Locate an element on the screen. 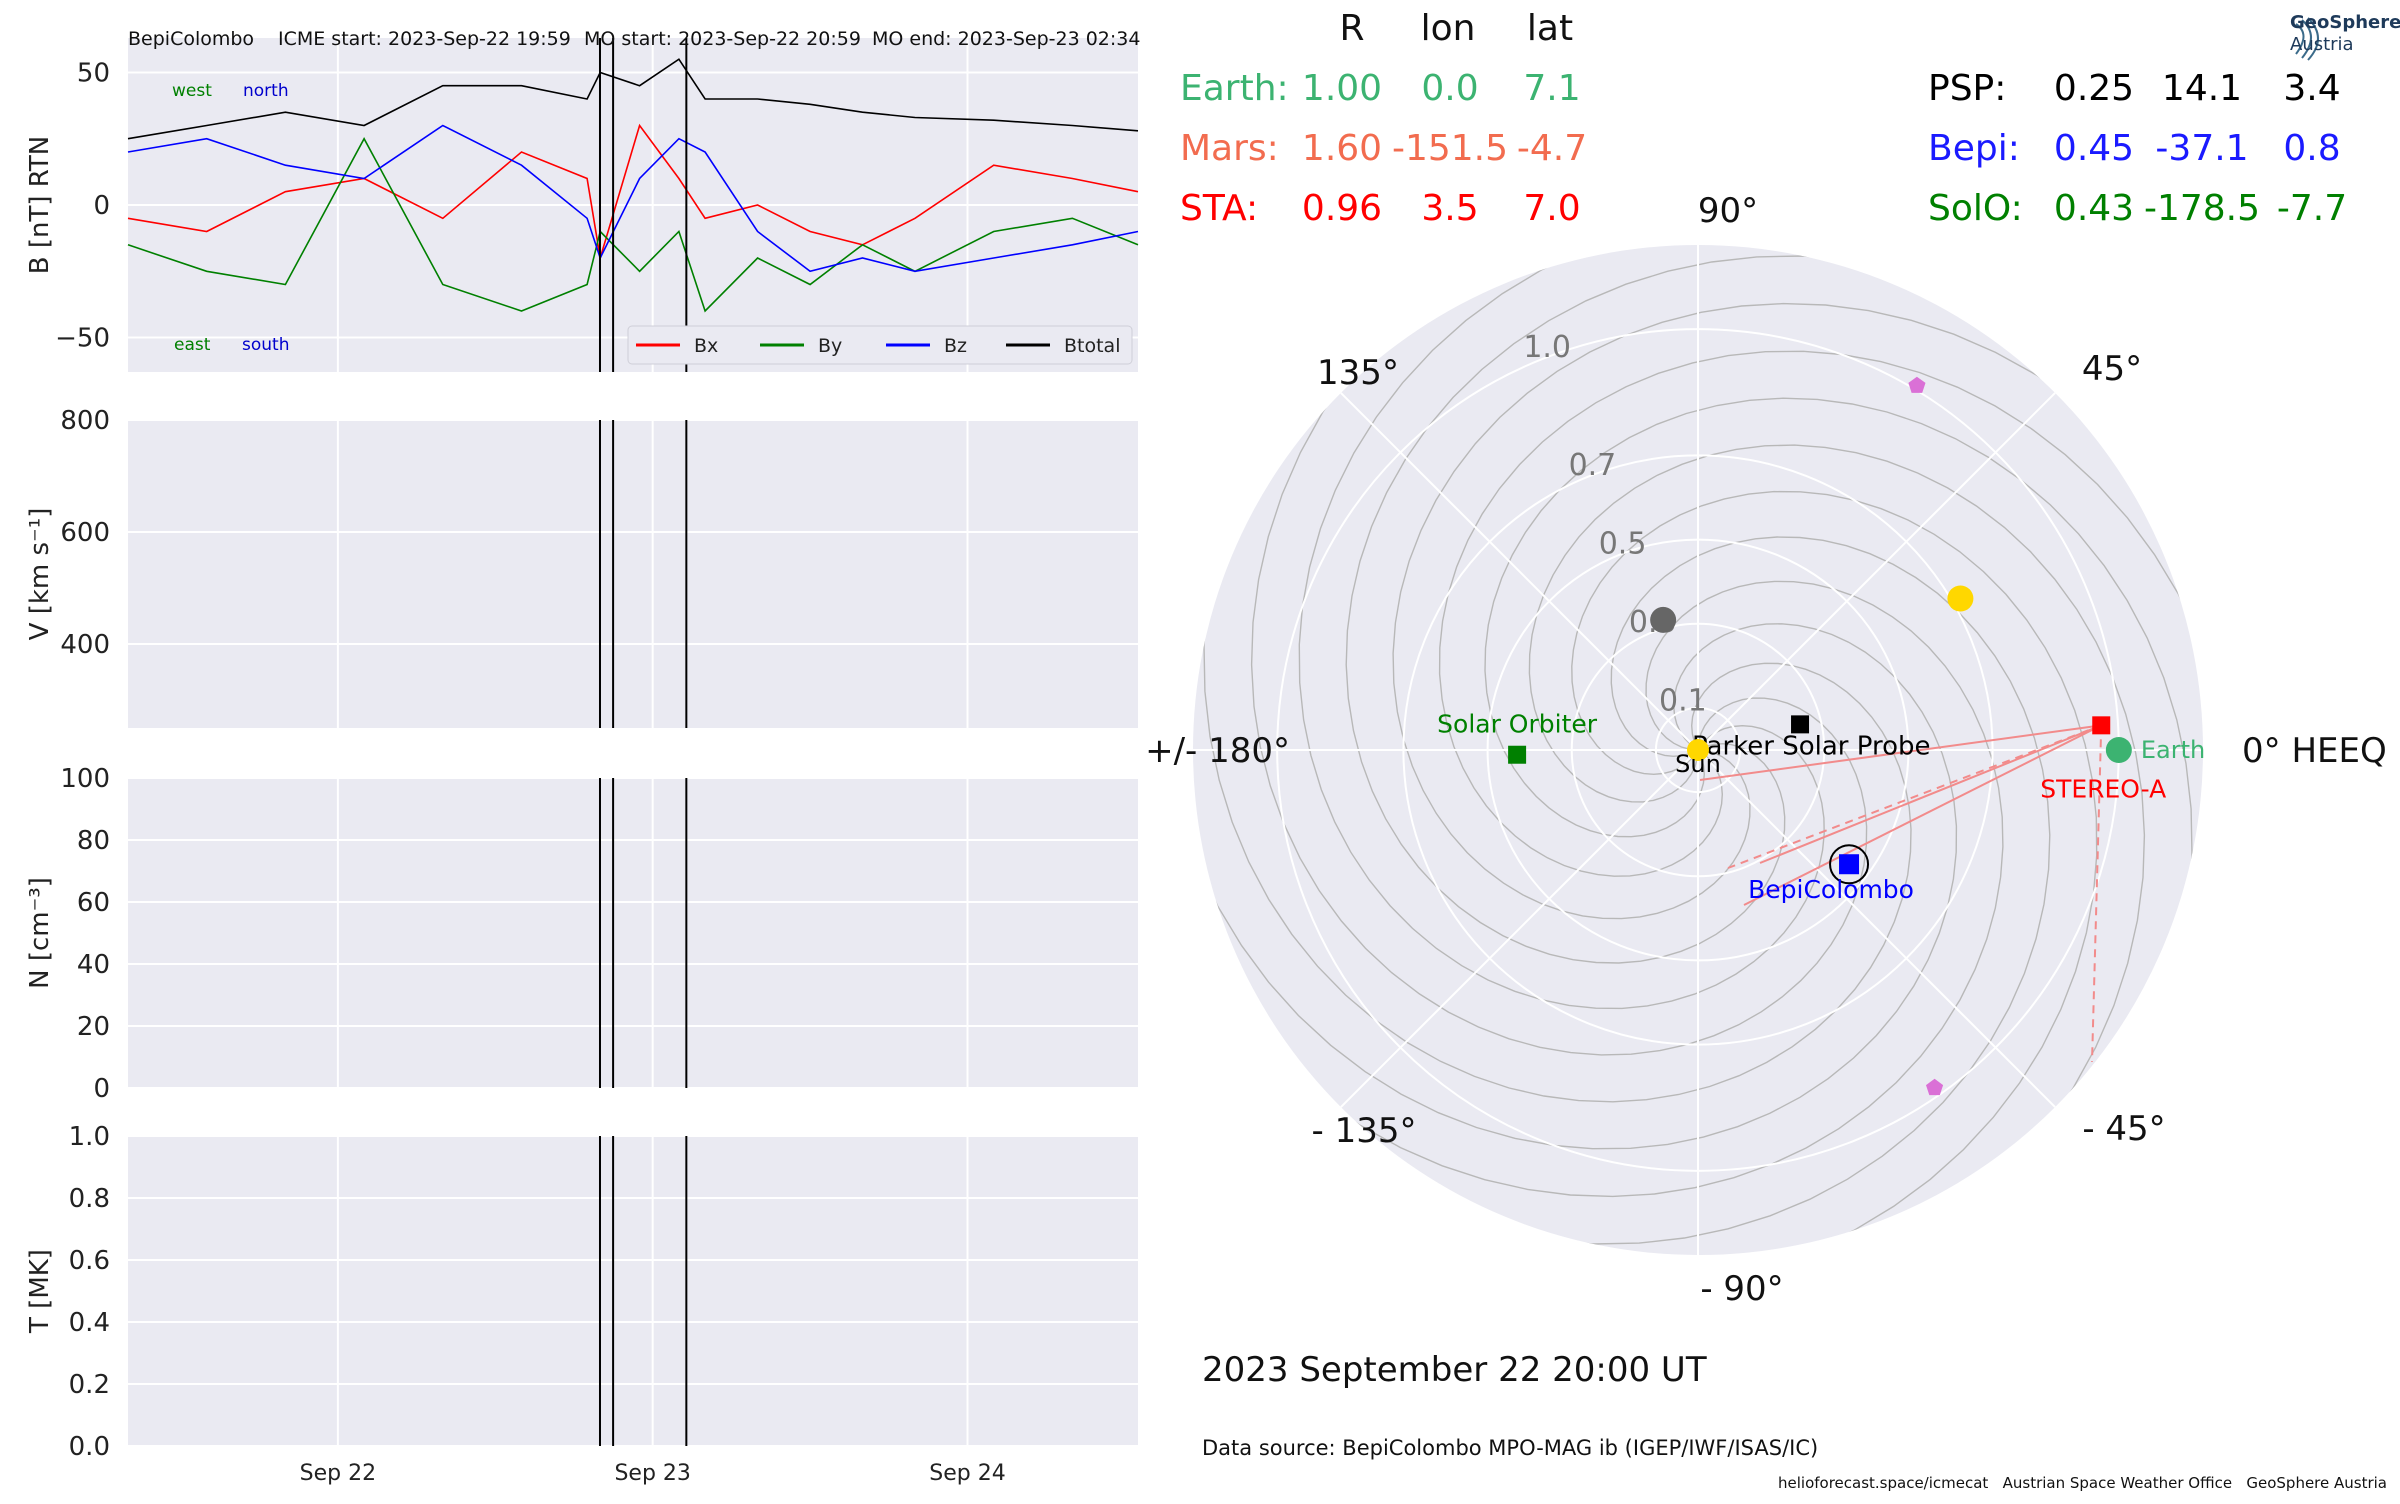 Image resolution: width=2400 pixels, height=1504 pixels. legend-label-Btotal: Btotal is located at coordinates (1092, 346).